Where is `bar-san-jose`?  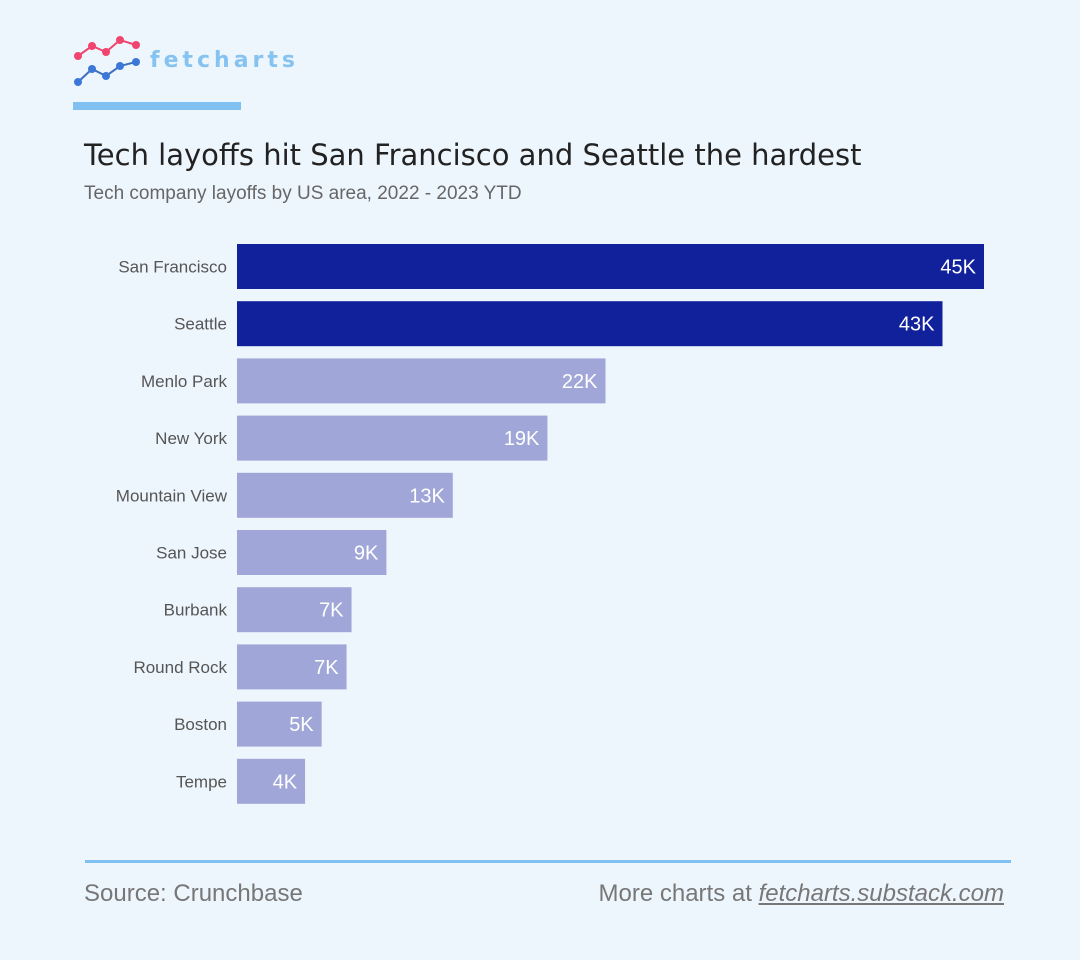 bar-san-jose is located at coordinates (312, 552).